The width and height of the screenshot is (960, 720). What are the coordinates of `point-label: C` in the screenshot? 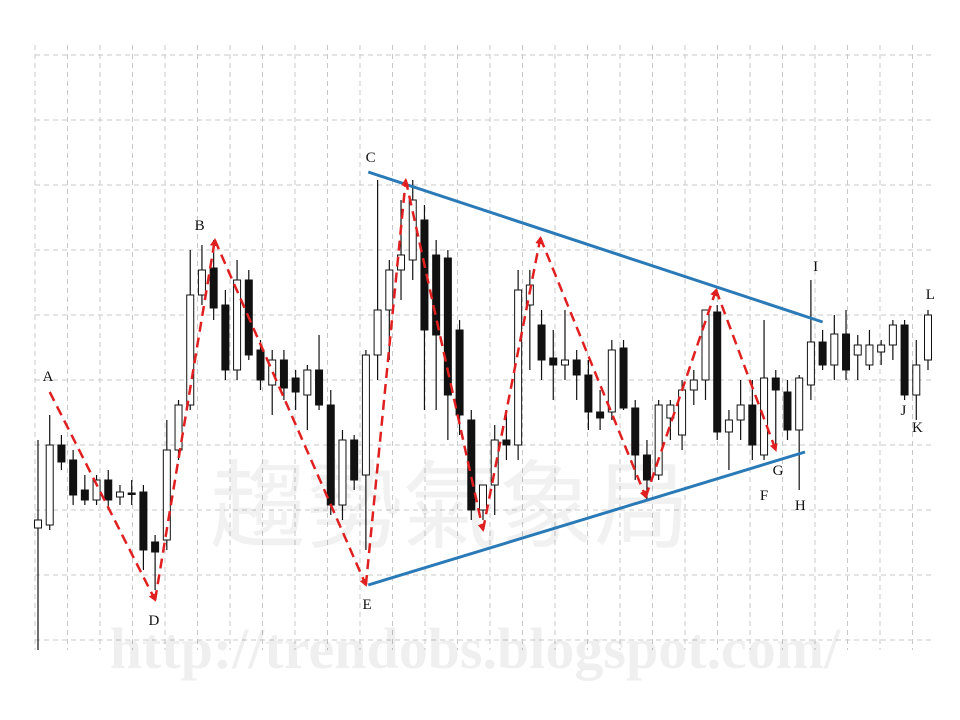 It's located at (371, 158).